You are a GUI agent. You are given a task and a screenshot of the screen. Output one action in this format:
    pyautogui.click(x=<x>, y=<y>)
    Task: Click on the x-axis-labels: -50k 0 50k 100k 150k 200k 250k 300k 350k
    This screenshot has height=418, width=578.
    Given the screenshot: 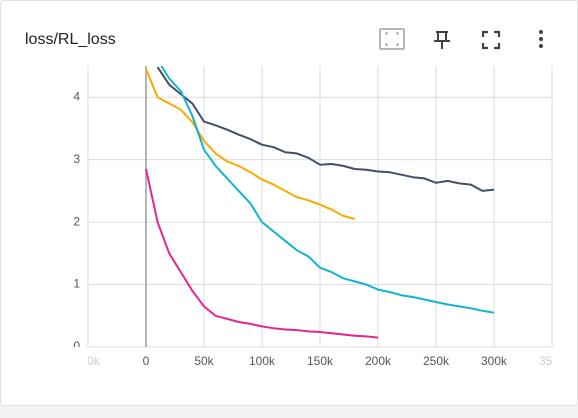 What is the action you would take?
    pyautogui.click(x=321, y=361)
    